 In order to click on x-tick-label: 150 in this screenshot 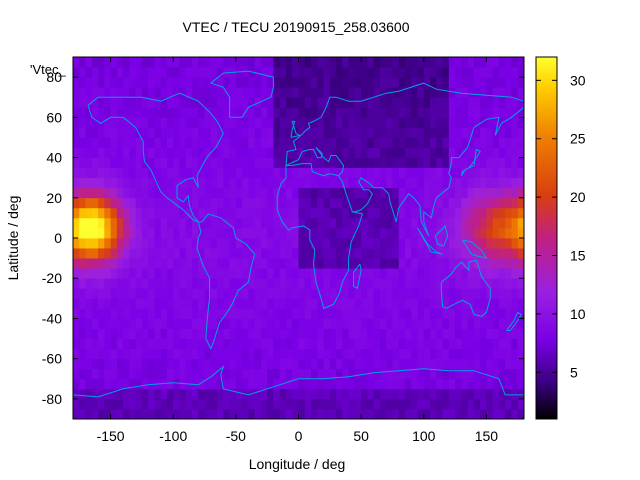, I will do `click(487, 436)`.